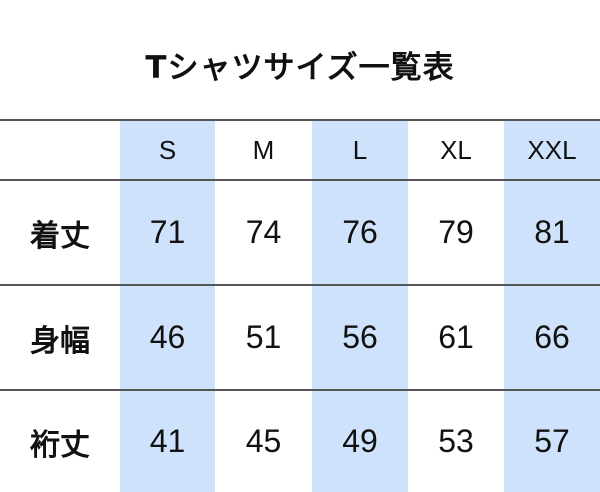  Describe the element at coordinates (360, 150) in the screenshot. I see `column-header: L` at that location.